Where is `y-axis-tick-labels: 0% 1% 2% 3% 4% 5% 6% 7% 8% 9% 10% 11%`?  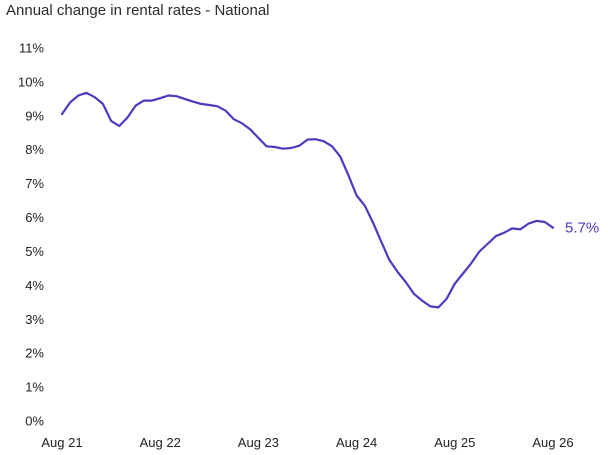 y-axis-tick-labels: 0% 1% 2% 3% 4% 5% 6% 7% 8% 9% 10% 11% is located at coordinates (31, 235).